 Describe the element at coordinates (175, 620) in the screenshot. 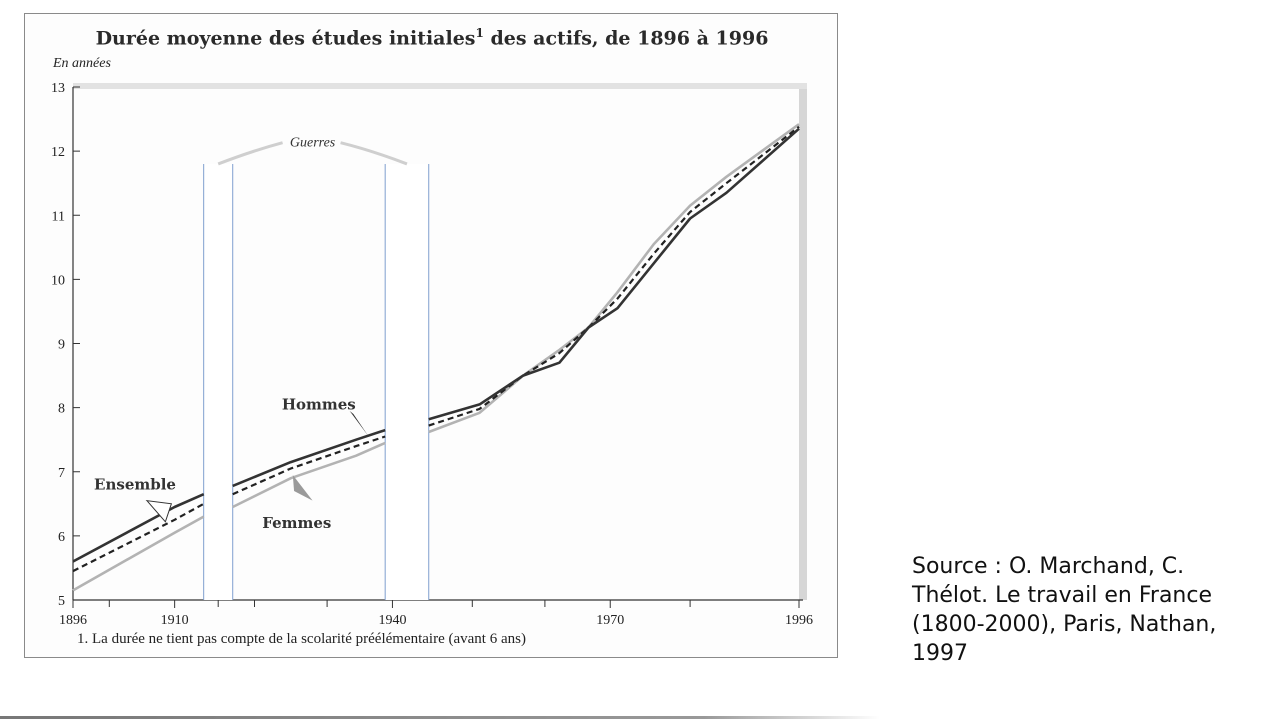

I see `x-tick-label-1910: 1910` at that location.